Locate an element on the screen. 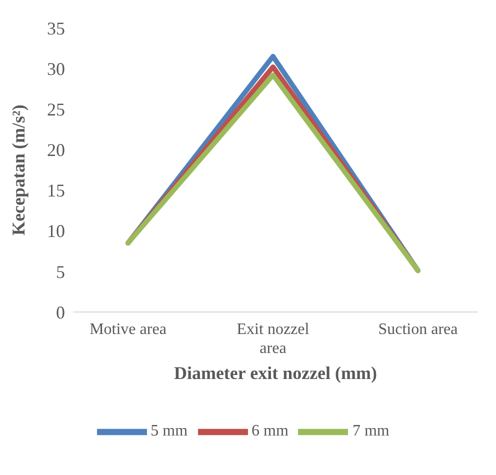 This screenshot has width=496, height=475. y-tick-label: 5 is located at coordinates (60, 272).